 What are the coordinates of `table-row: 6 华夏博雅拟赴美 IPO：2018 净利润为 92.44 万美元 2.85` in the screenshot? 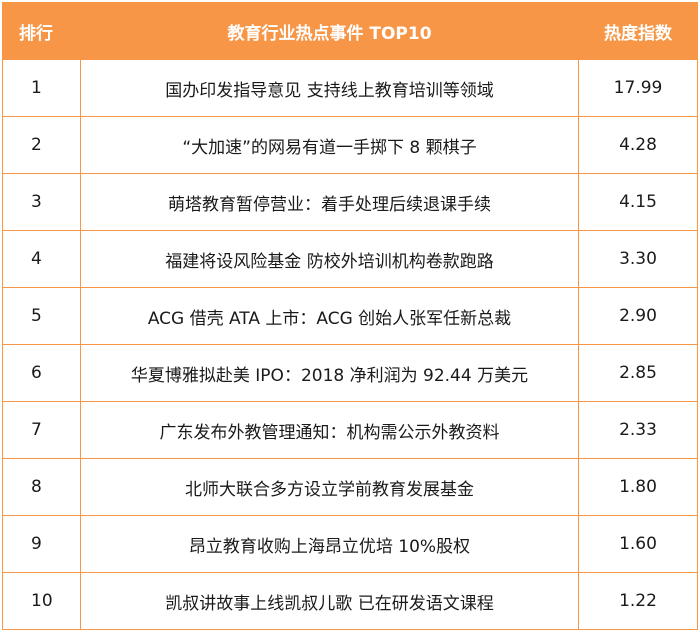 It's located at (350, 373).